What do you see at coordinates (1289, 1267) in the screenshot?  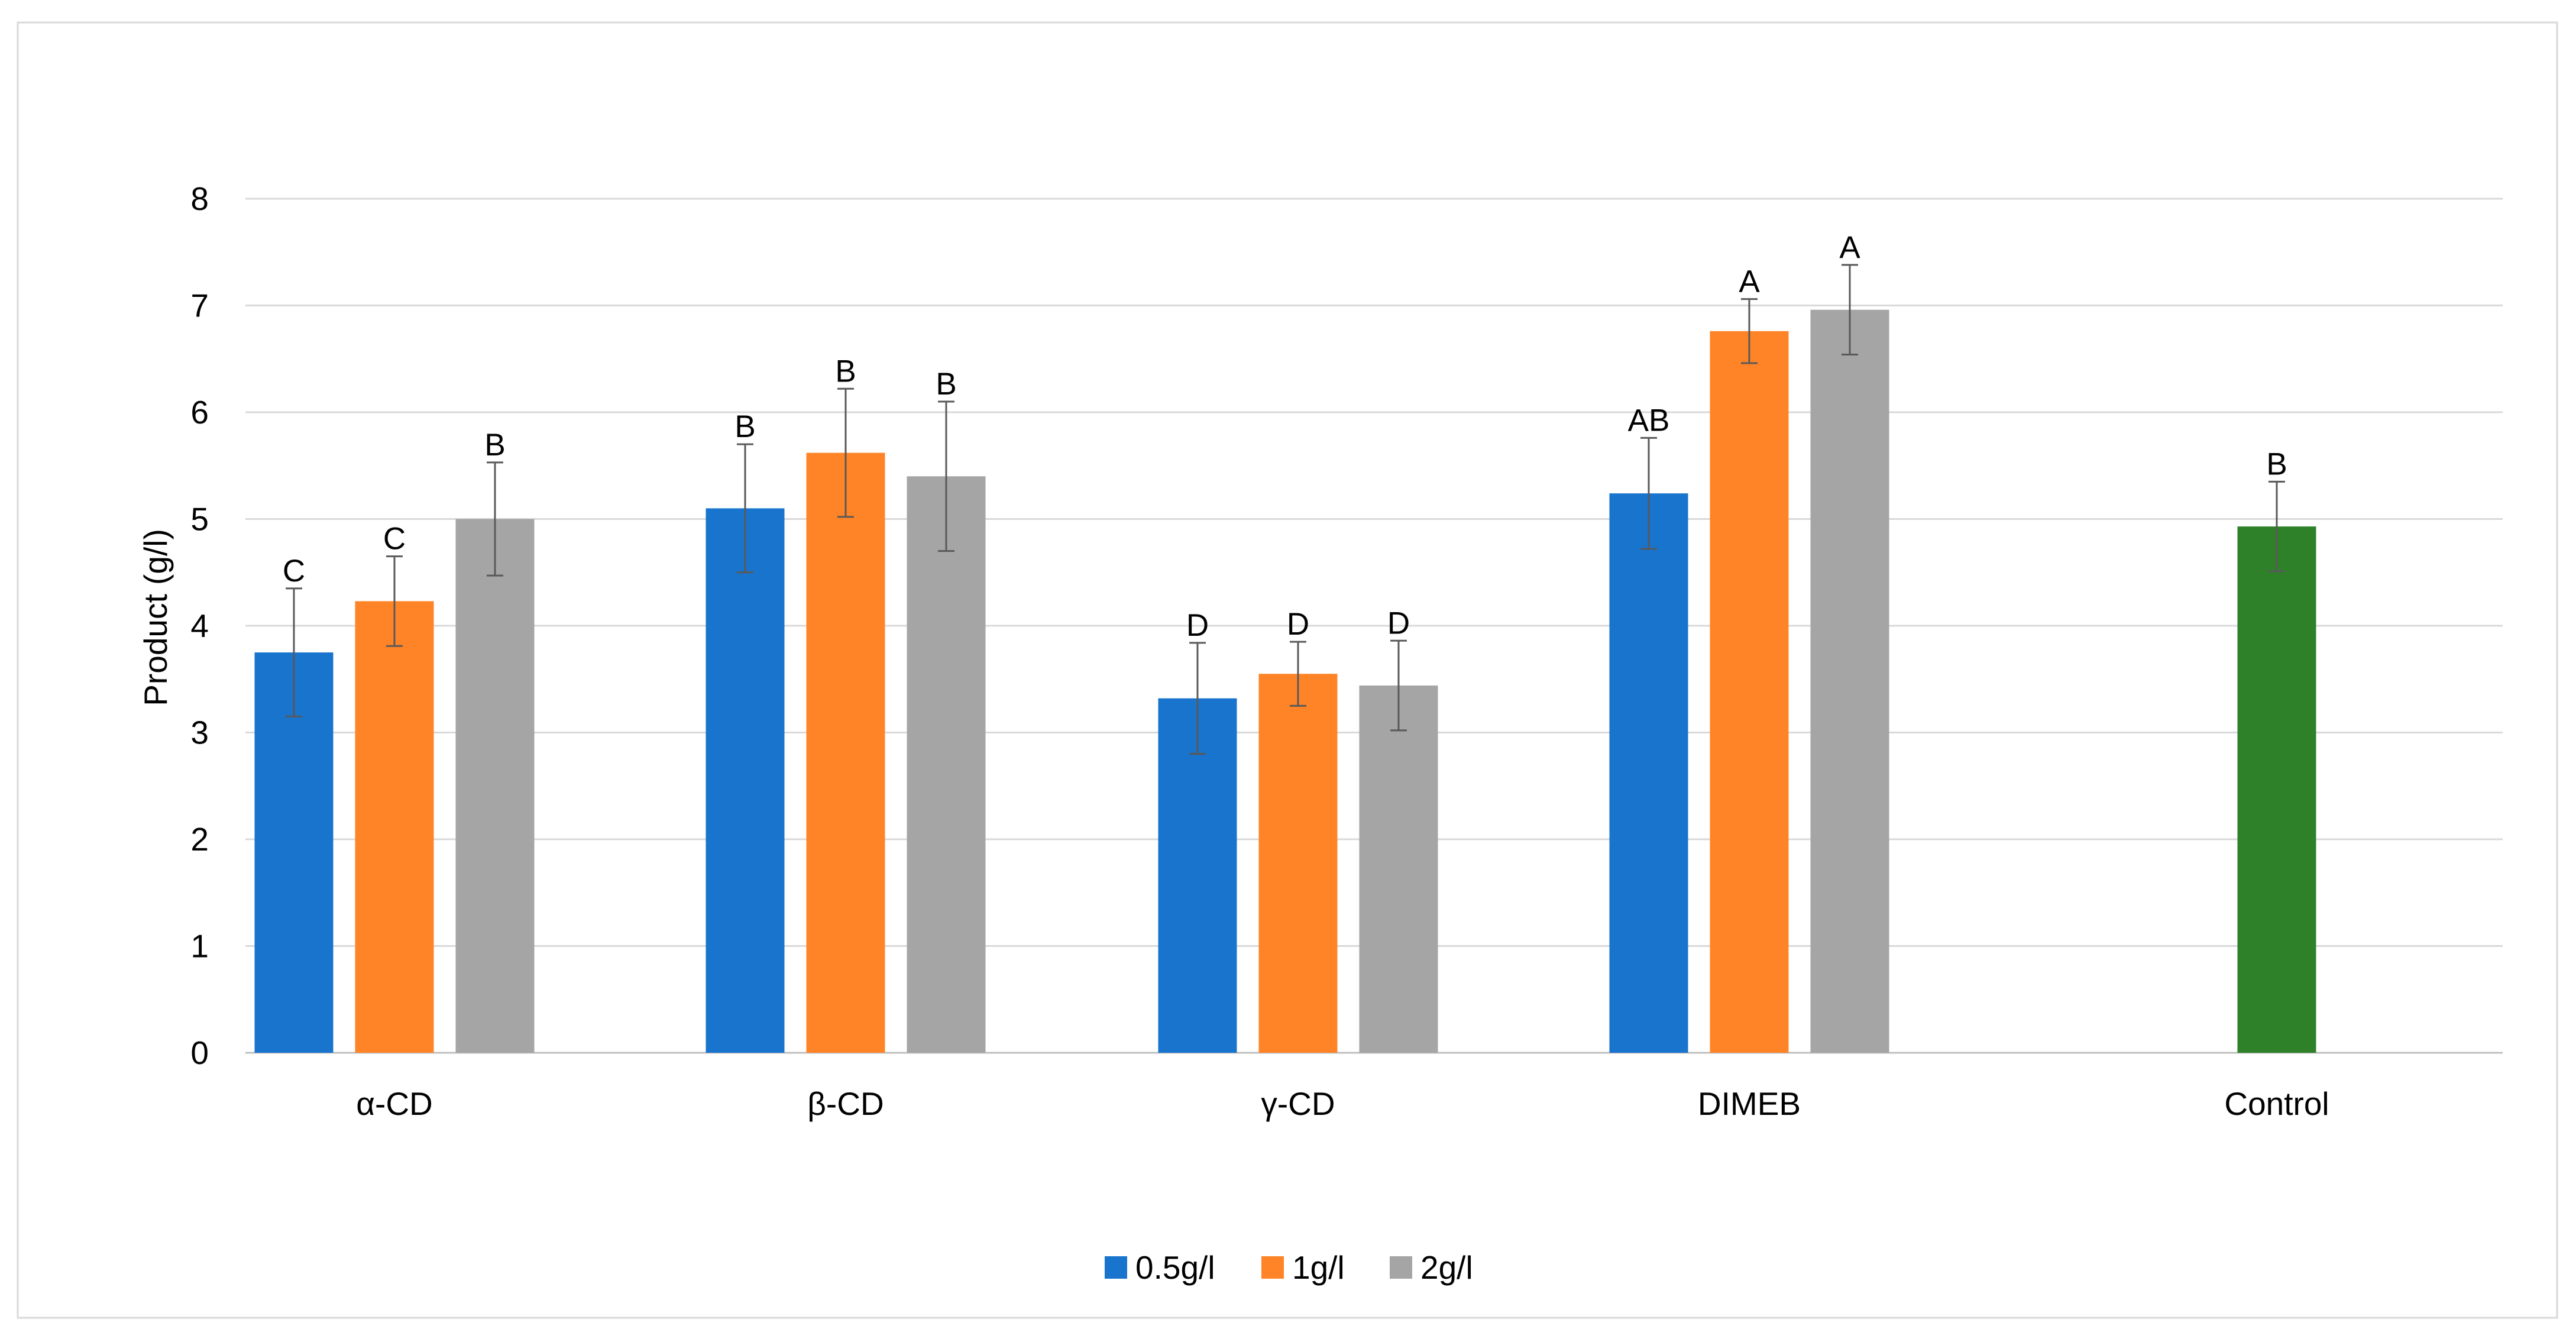 I see `legend: 0.5g/l 1g/l 2g/l` at bounding box center [1289, 1267].